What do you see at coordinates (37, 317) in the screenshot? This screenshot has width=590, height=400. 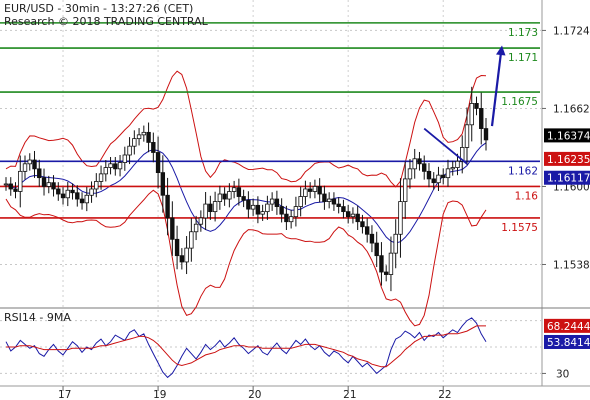 I see `rsi-panel-title: RSI14 - 9MA` at bounding box center [37, 317].